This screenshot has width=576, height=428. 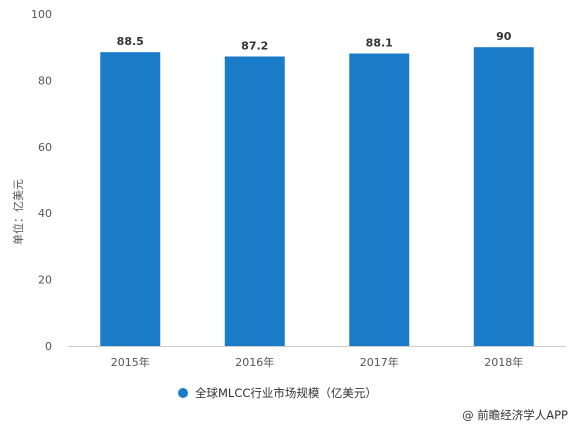 What do you see at coordinates (45, 213) in the screenshot?
I see `y-tick-label: 40` at bounding box center [45, 213].